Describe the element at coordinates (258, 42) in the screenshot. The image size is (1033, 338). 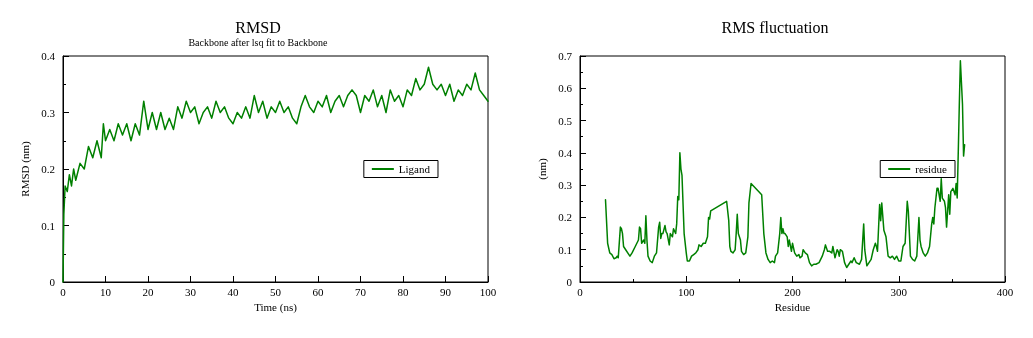
I see `chart-subtitle: Backbone after lsq fit to Backbone` at that location.